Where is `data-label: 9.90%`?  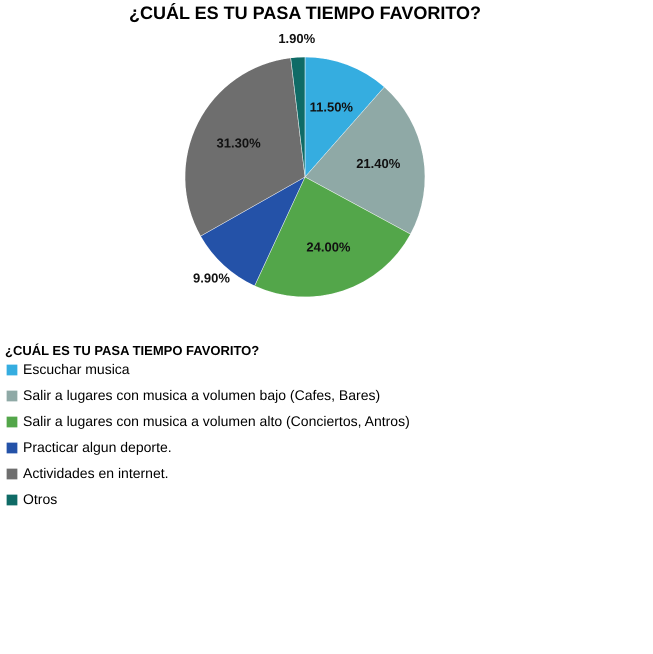 data-label: 9.90% is located at coordinates (211, 278).